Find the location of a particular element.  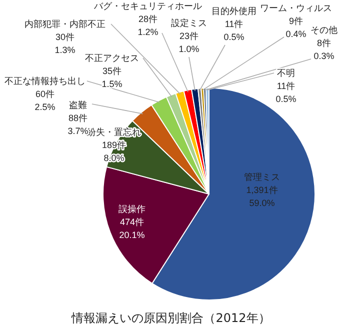

data-label: 30件 1.3% is located at coordinates (65, 43).